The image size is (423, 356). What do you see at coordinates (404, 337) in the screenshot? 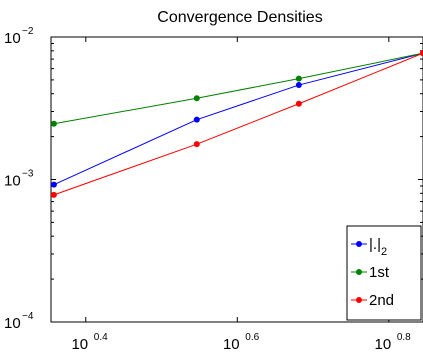
I see `x-tick-exponent: 0.8` at bounding box center [404, 337].